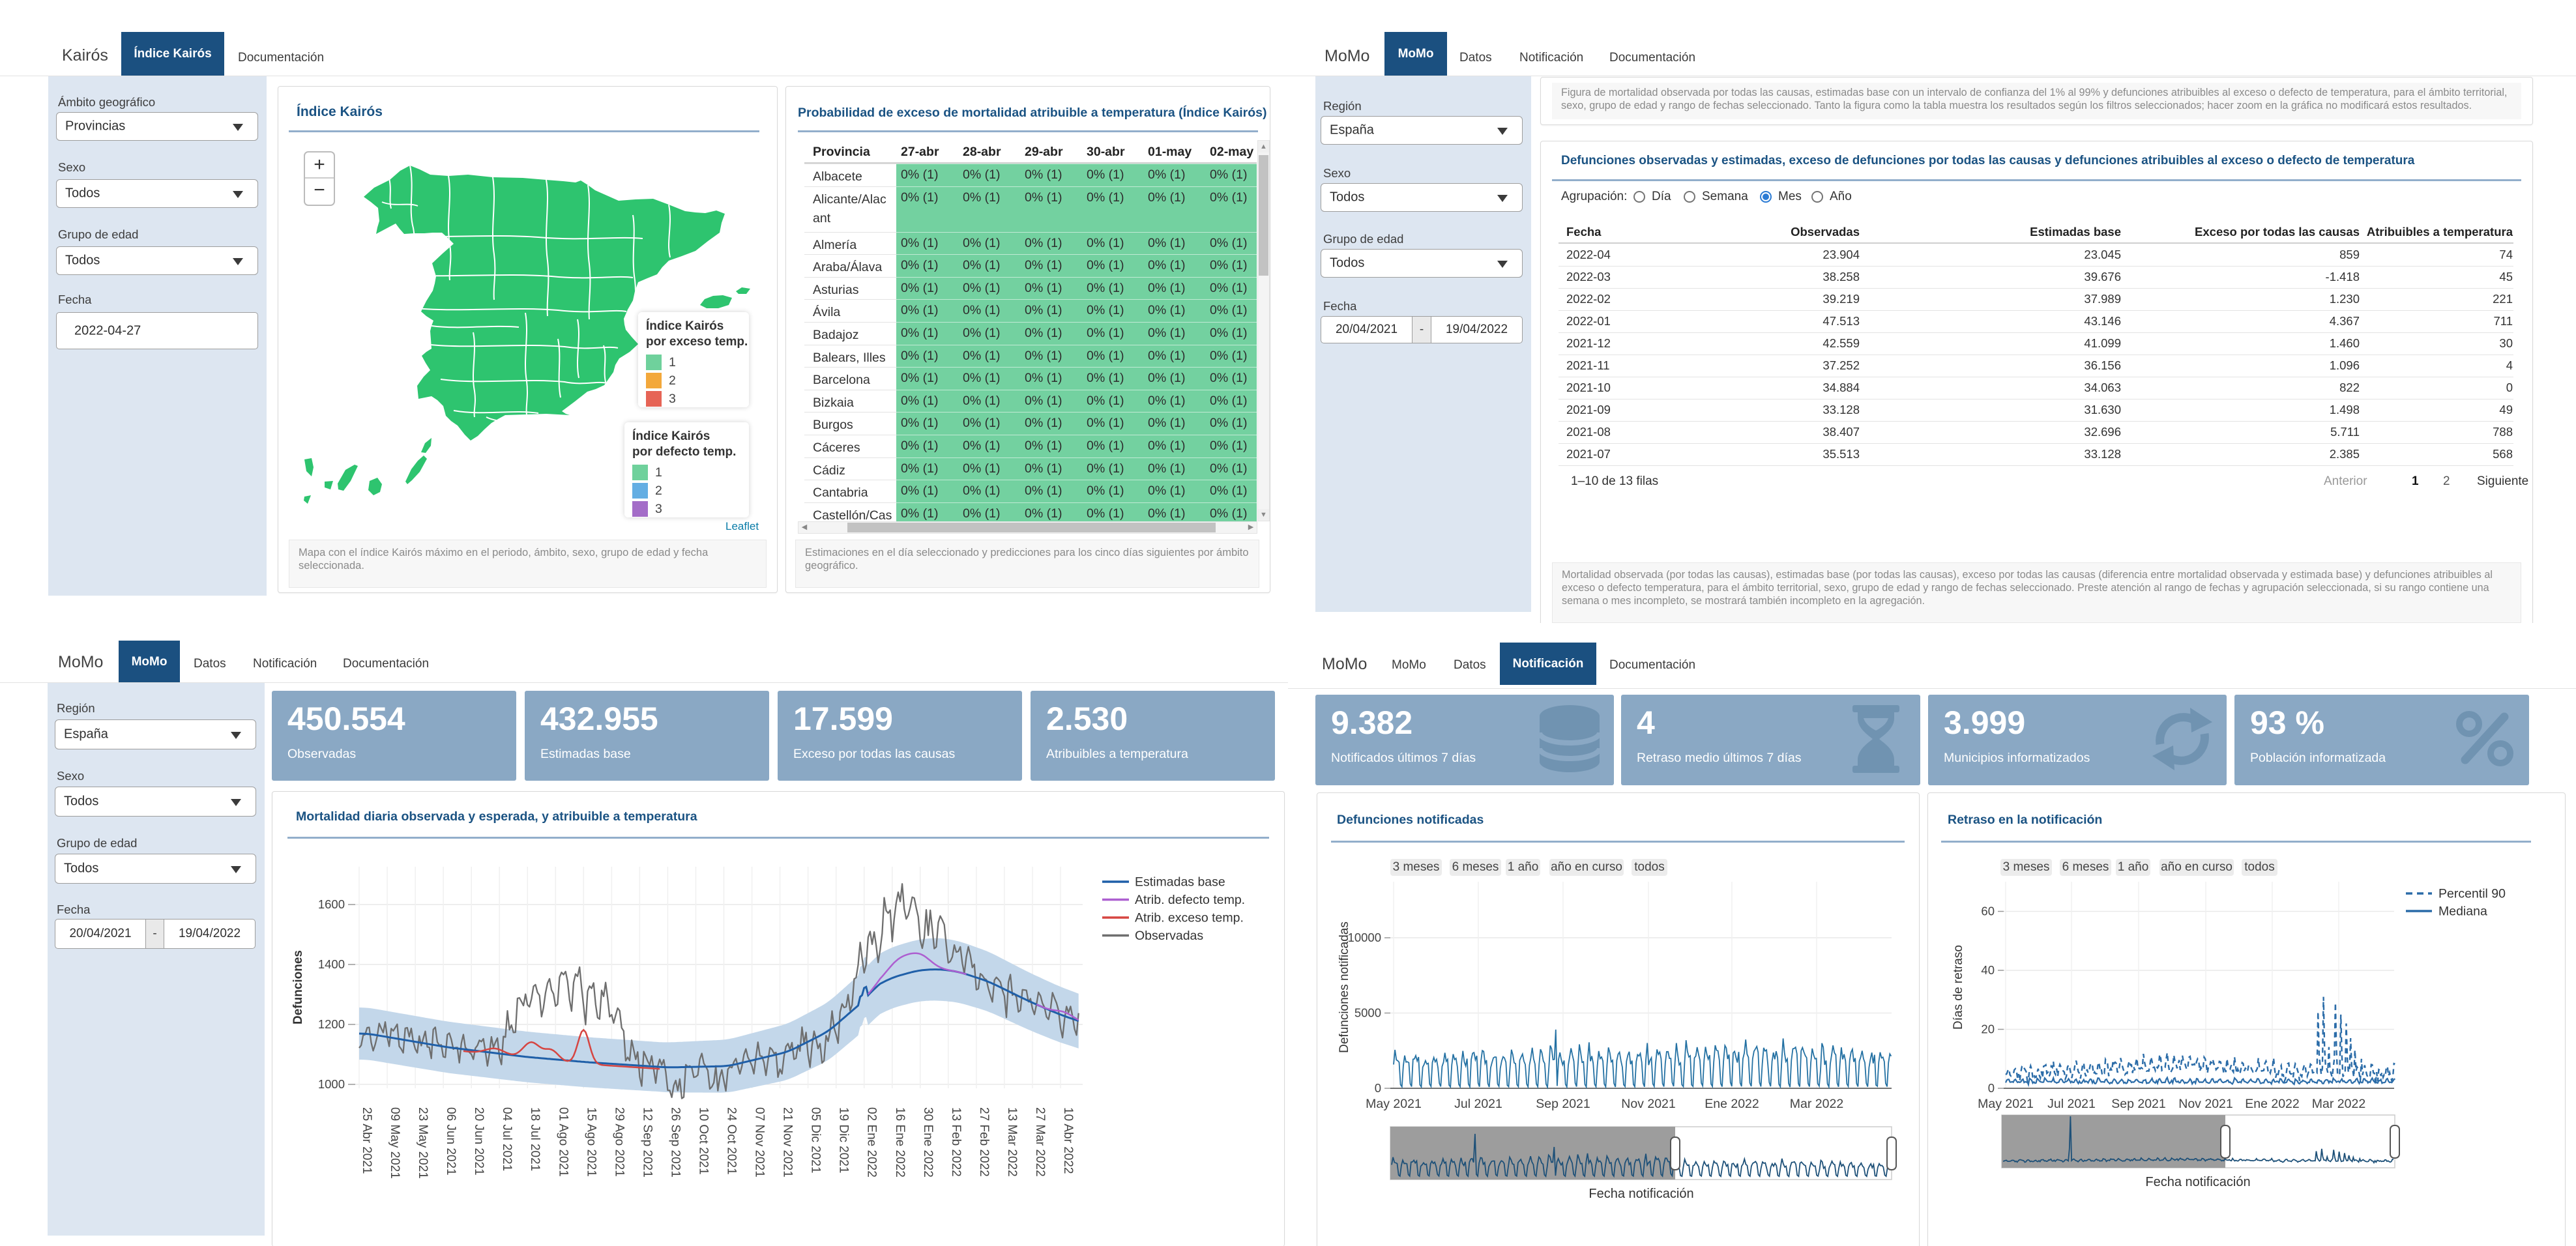 The height and width of the screenshot is (1246, 2576). Describe the element at coordinates (844, 1140) in the screenshot. I see `svg-text: 19 Dic 2021` at that location.